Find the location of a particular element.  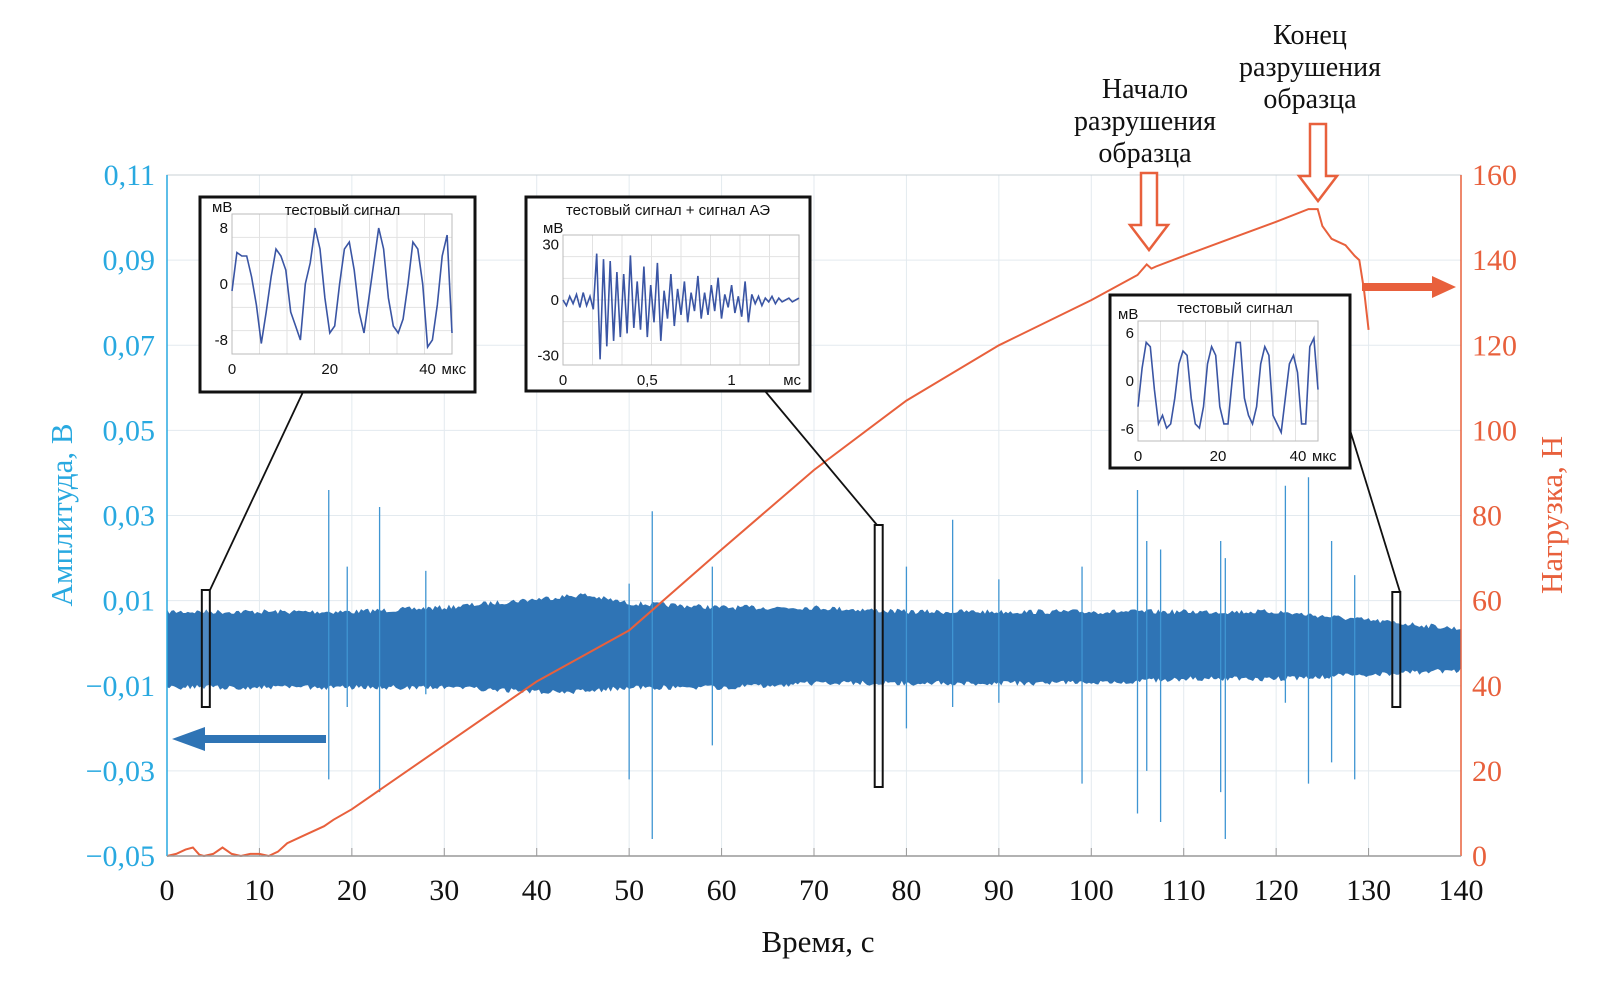

start-label-line-2: разрушения is located at coordinates (1145, 121).